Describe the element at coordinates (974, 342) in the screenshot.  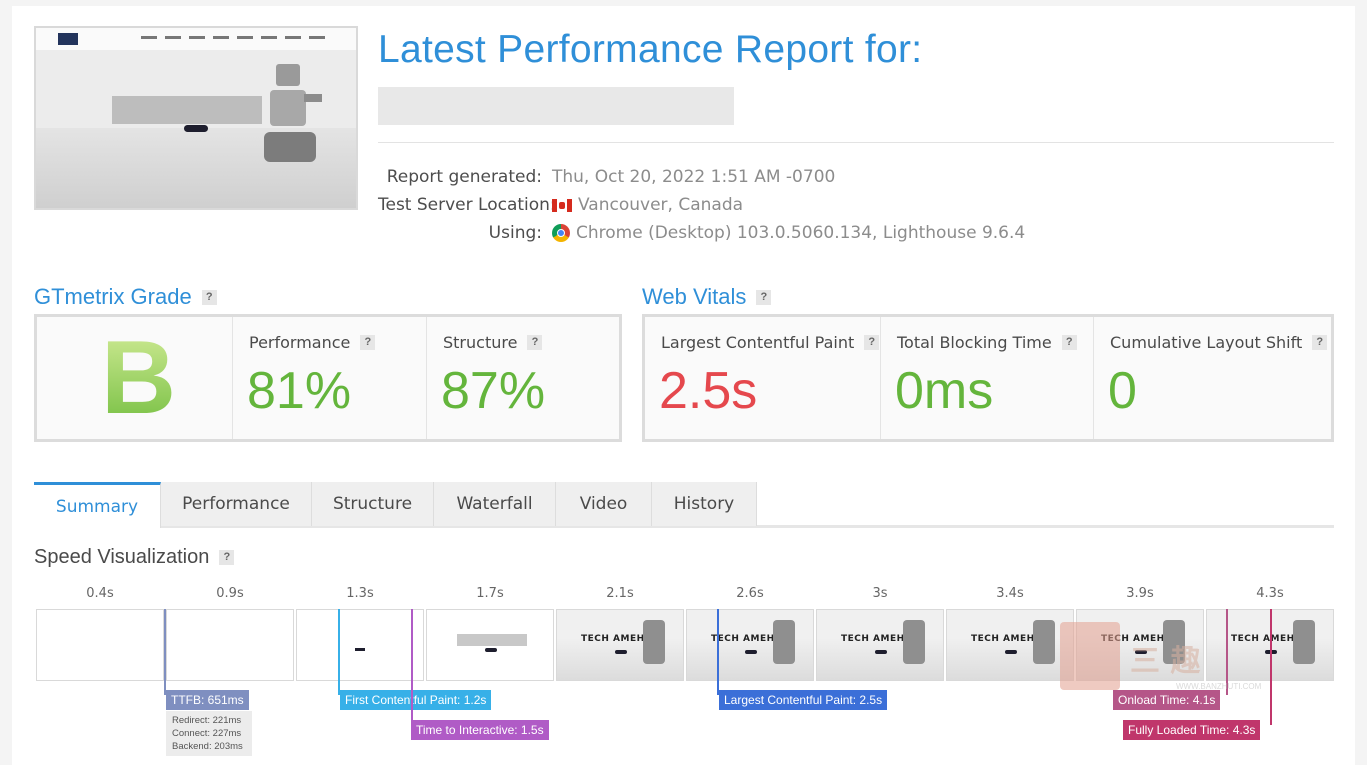
I see `tbt-label: Total Blocking Time` at that location.